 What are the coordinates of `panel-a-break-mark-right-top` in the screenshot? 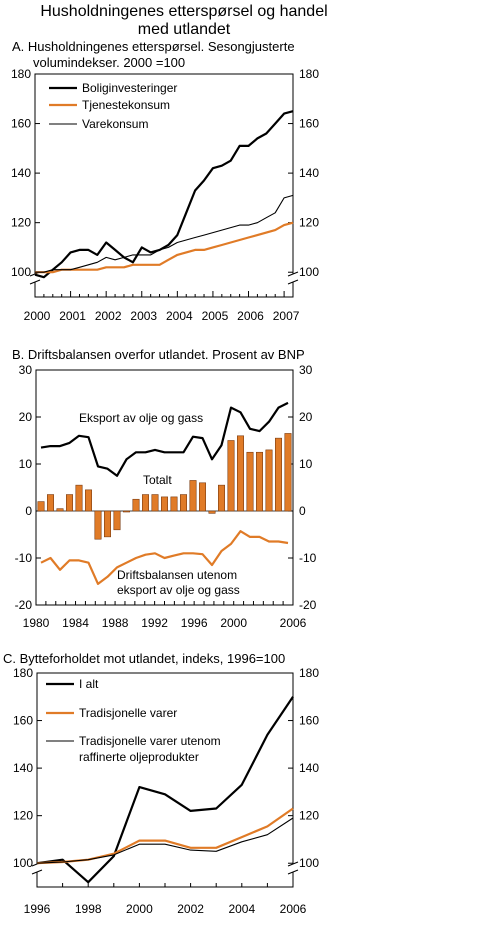 It's located at (293, 274).